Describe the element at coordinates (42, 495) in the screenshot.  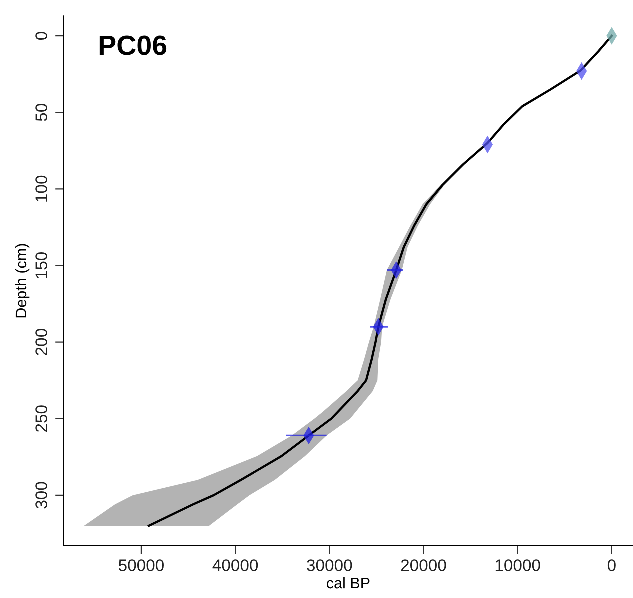
I see `y-tick-label: 300` at that location.